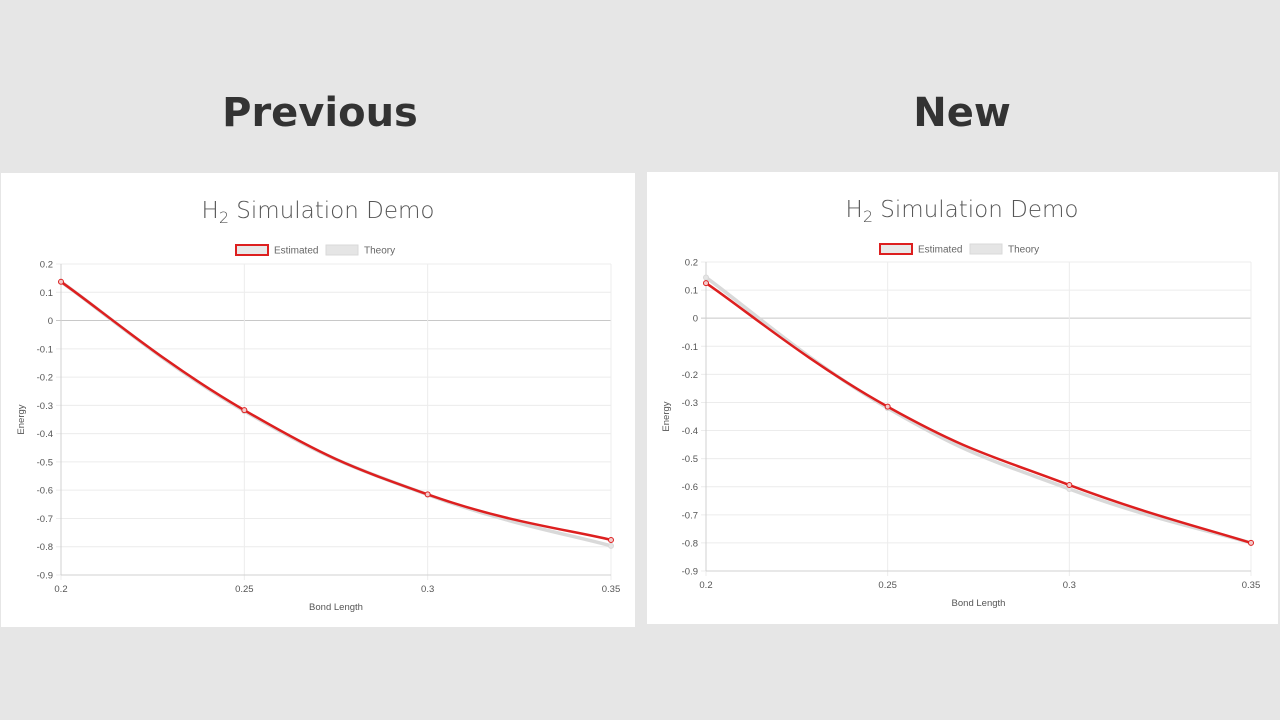 The image size is (1280, 720). What do you see at coordinates (320, 113) in the screenshot?
I see `heading-previous: Previous` at bounding box center [320, 113].